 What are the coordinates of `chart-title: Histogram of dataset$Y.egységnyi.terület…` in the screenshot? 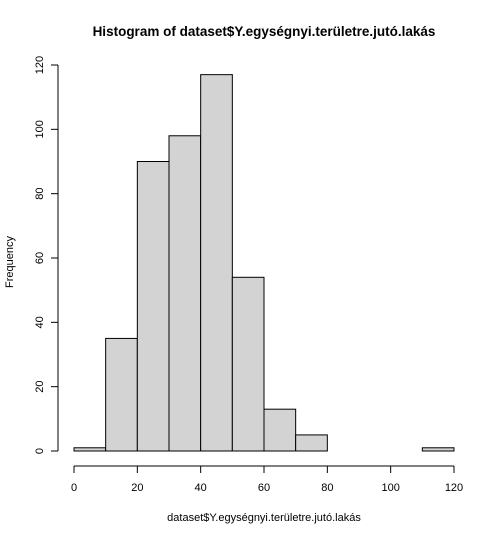 It's located at (264, 31).